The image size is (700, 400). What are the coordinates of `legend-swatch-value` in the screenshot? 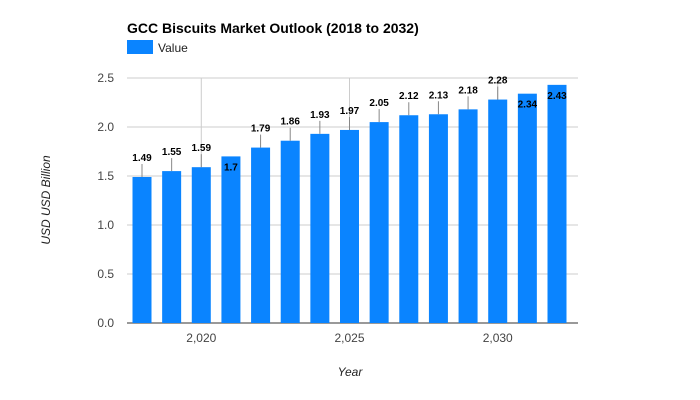 It's located at (140, 47).